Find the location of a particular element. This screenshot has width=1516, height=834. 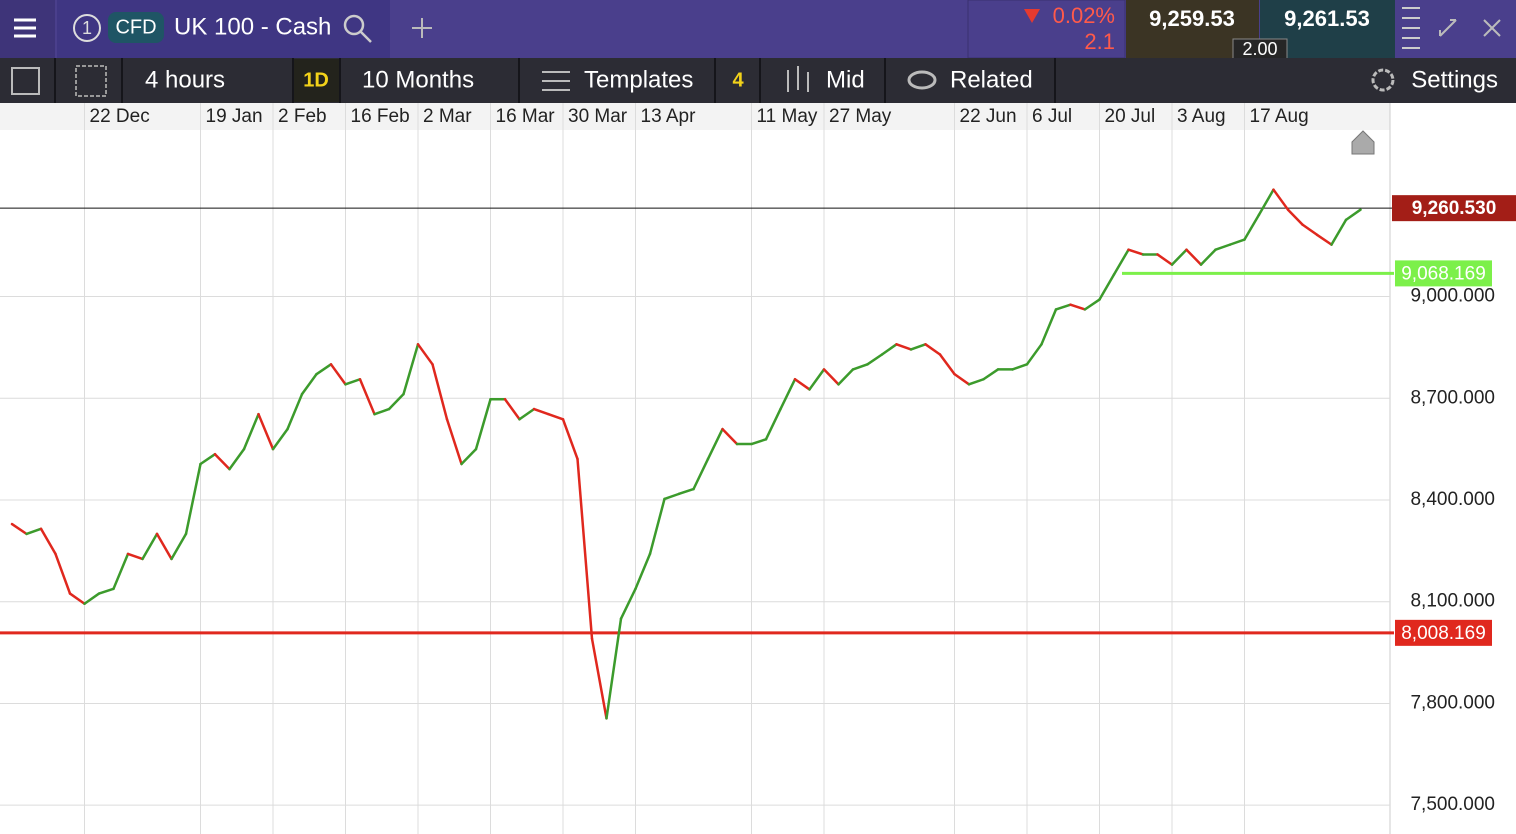

range: 10 Months is located at coordinates (418, 79).